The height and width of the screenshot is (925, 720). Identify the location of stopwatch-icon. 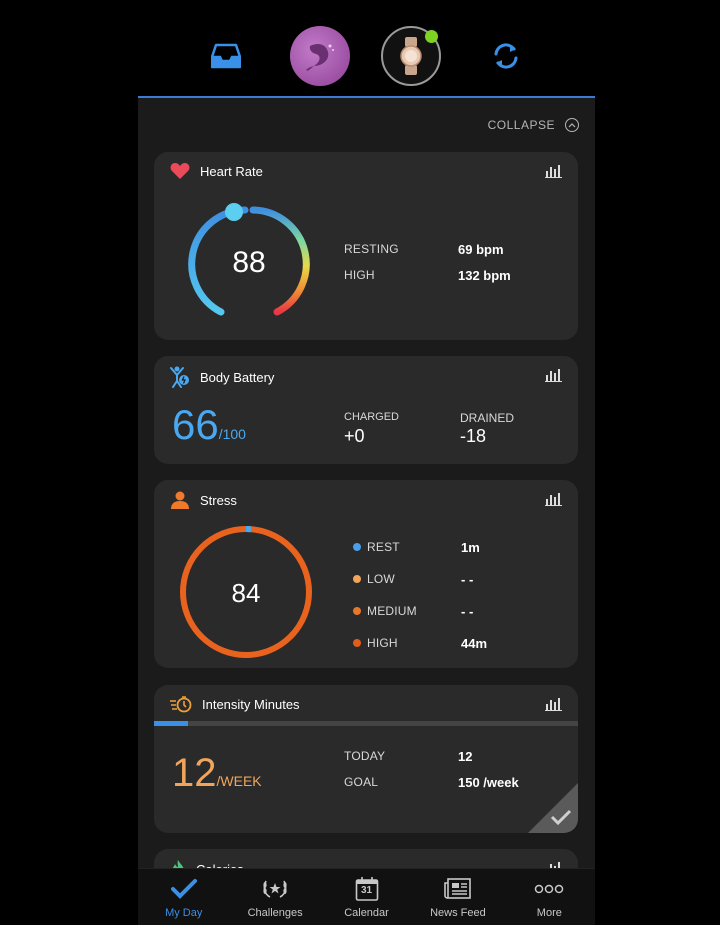
(181, 704).